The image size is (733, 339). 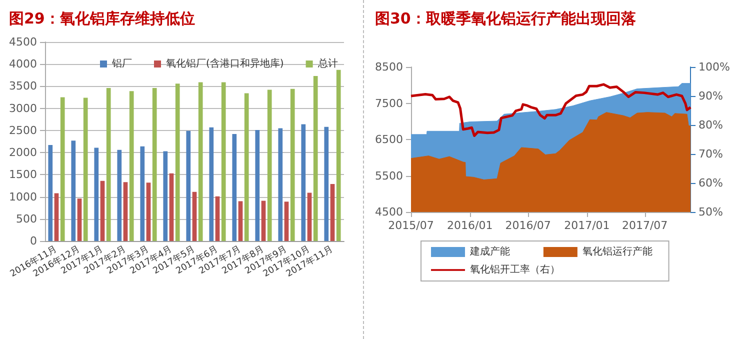 I want to click on y-tick-label: 500, so click(x=26, y=219).